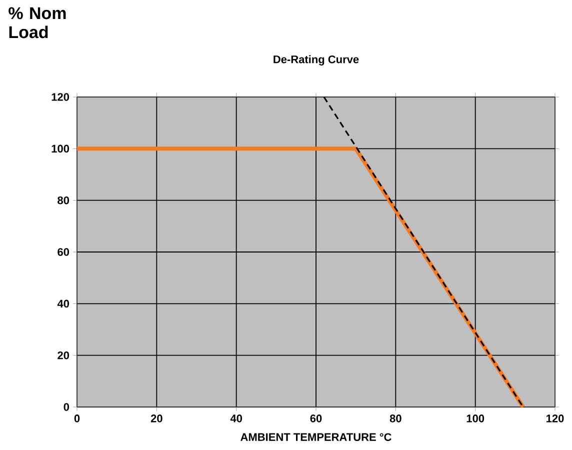  What do you see at coordinates (77, 418) in the screenshot?
I see `x-tick-label: 0` at bounding box center [77, 418].